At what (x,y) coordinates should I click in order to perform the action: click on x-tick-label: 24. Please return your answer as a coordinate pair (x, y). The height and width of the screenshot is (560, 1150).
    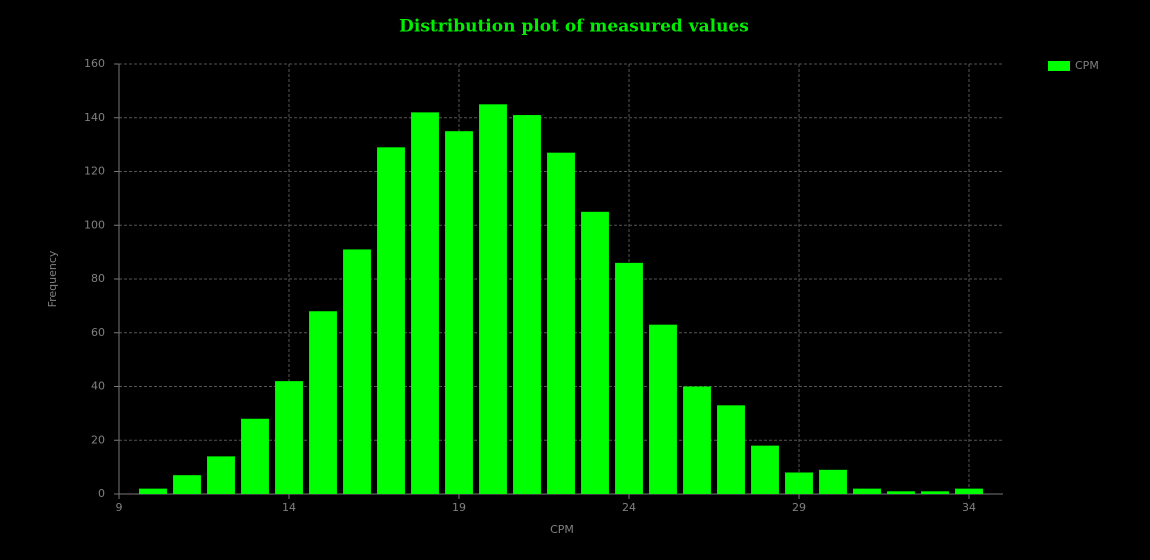
    Looking at the image, I should click on (629, 507).